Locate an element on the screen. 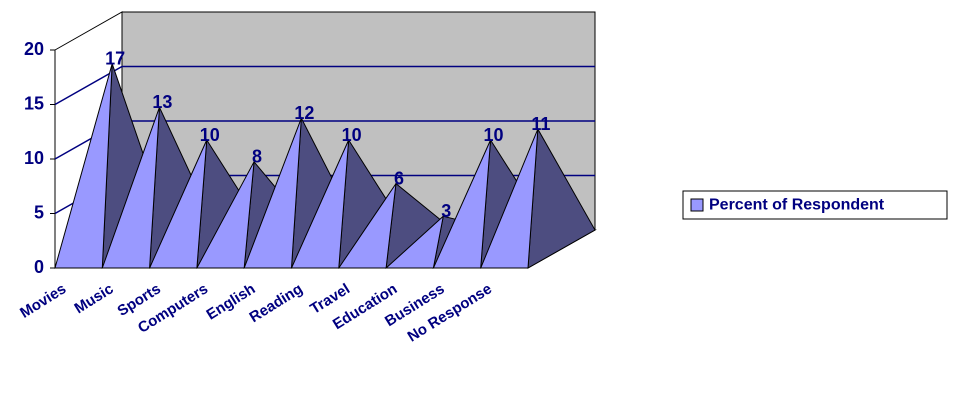 The height and width of the screenshot is (394, 954). value-label: 13 is located at coordinates (162, 102).